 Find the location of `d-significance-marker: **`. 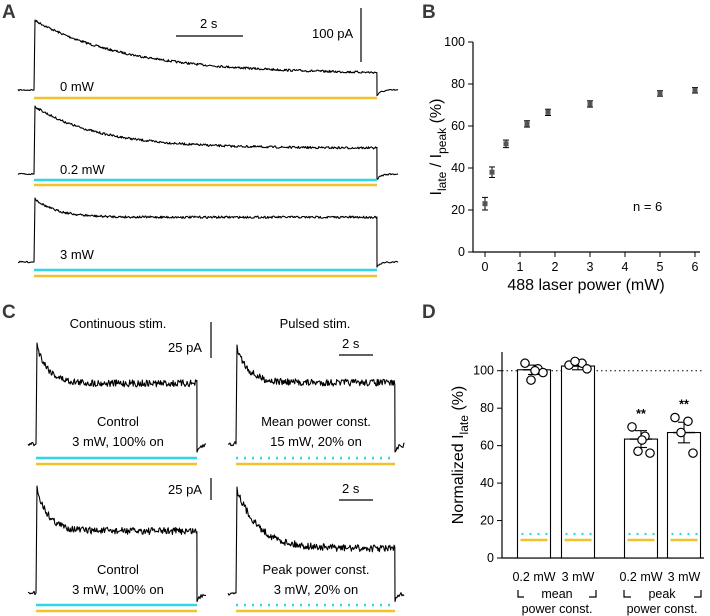

d-significance-marker: ** is located at coordinates (641, 414).